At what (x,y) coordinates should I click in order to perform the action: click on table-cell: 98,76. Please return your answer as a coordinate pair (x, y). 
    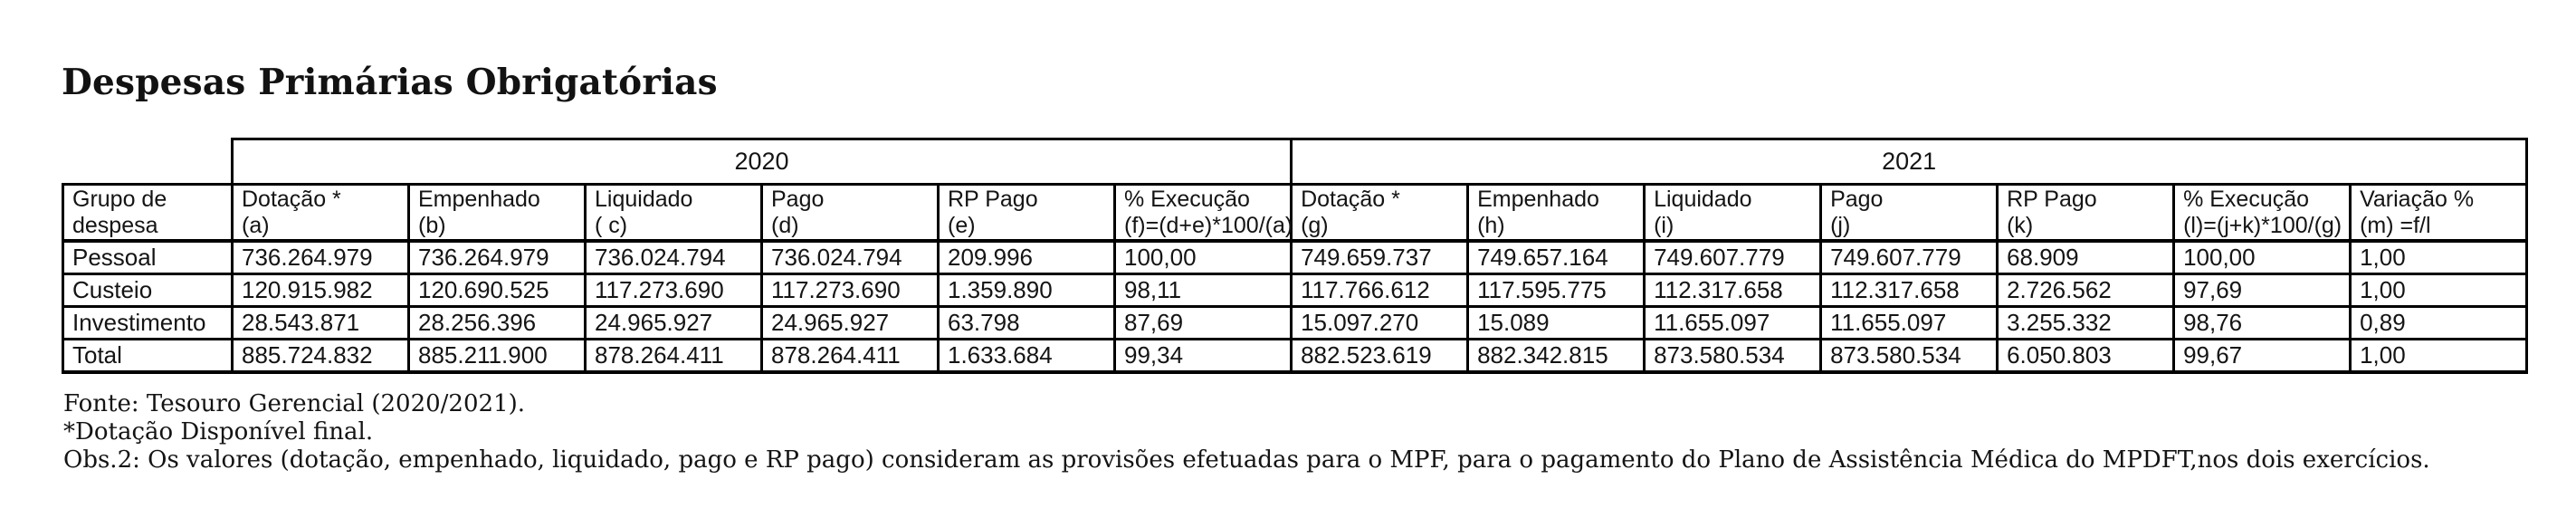
    Looking at the image, I should click on (2262, 322).